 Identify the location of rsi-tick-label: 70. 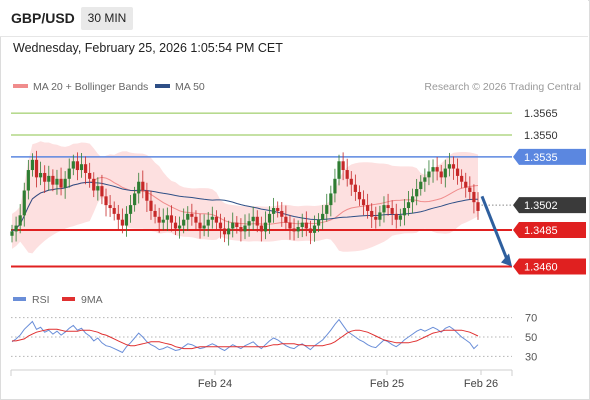
(531, 319).